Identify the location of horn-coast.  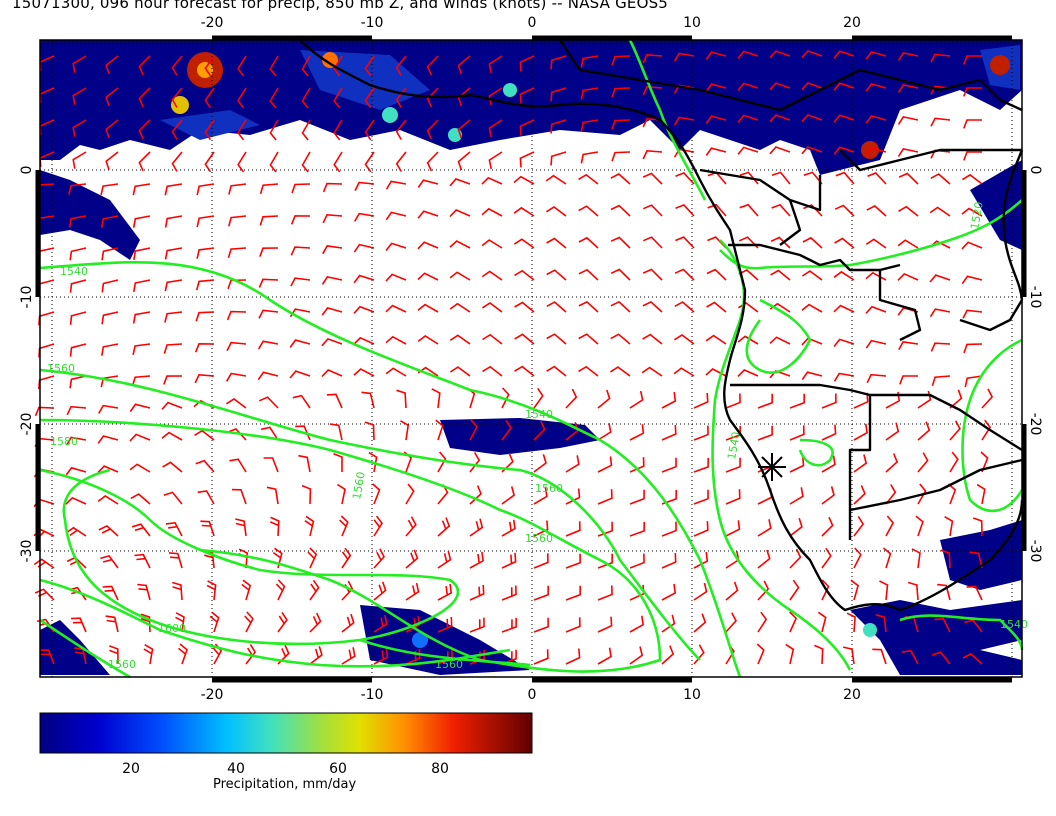
(1013, 225).